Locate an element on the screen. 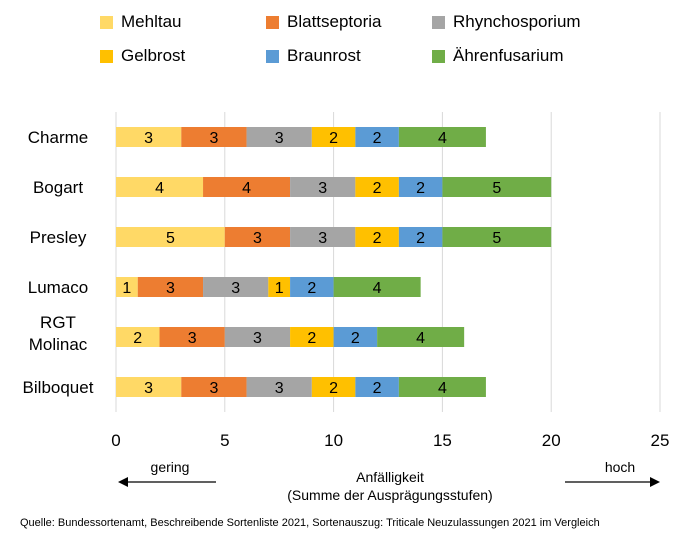 This screenshot has width=686, height=548. x-tick-label: 10 is located at coordinates (333, 440).